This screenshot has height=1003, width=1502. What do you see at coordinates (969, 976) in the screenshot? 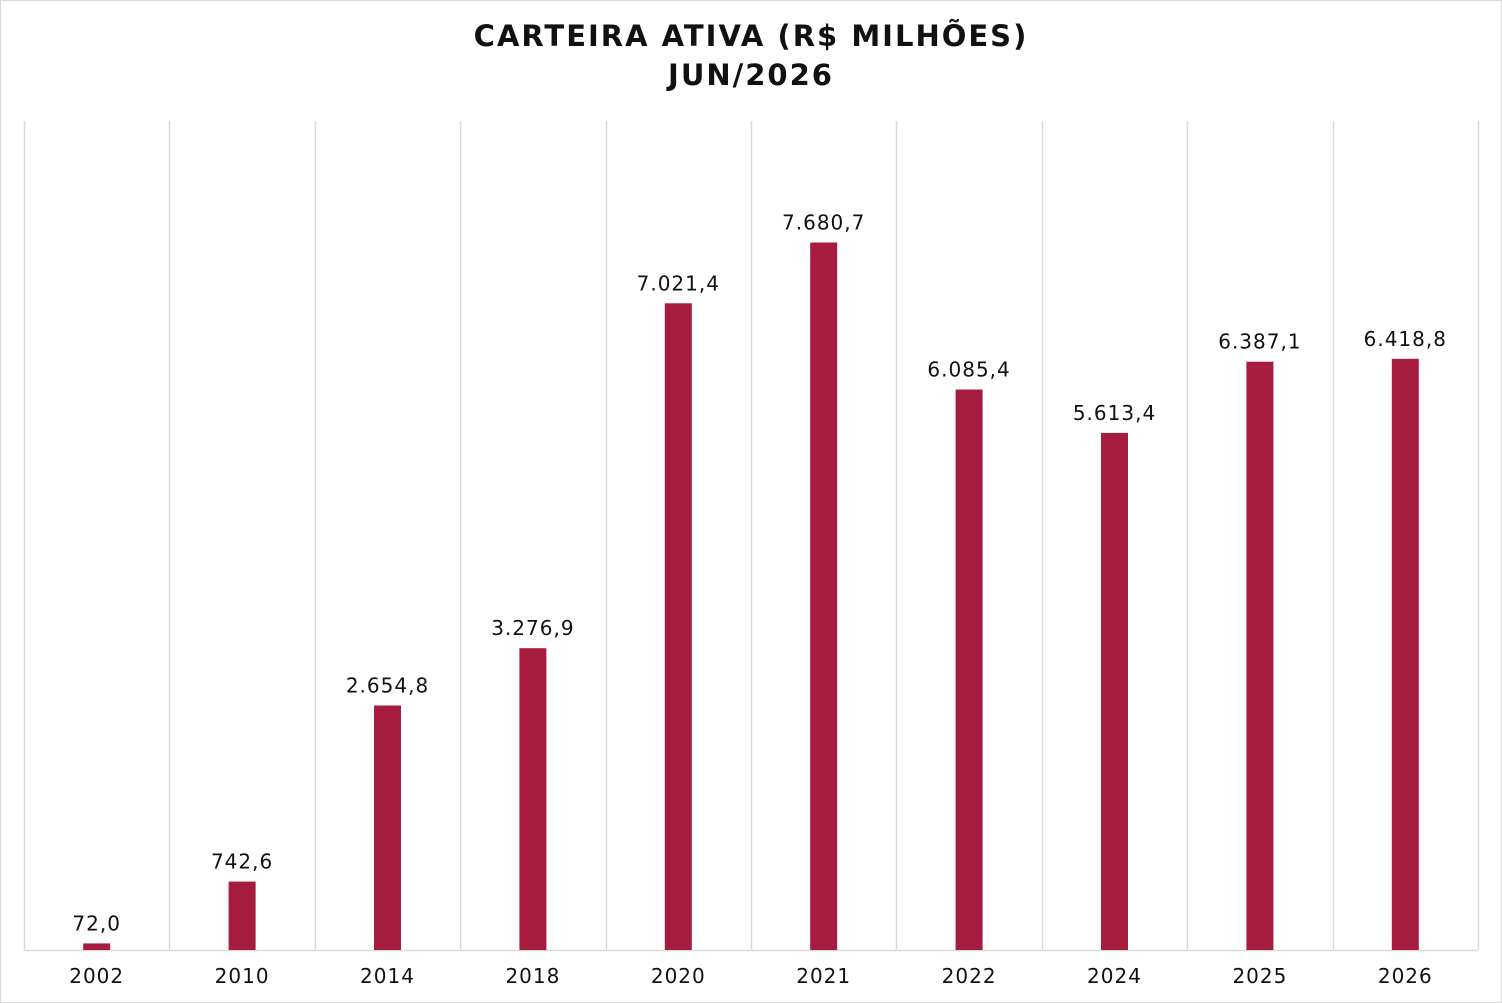
I see `x-tick-label: 2022` at bounding box center [969, 976].